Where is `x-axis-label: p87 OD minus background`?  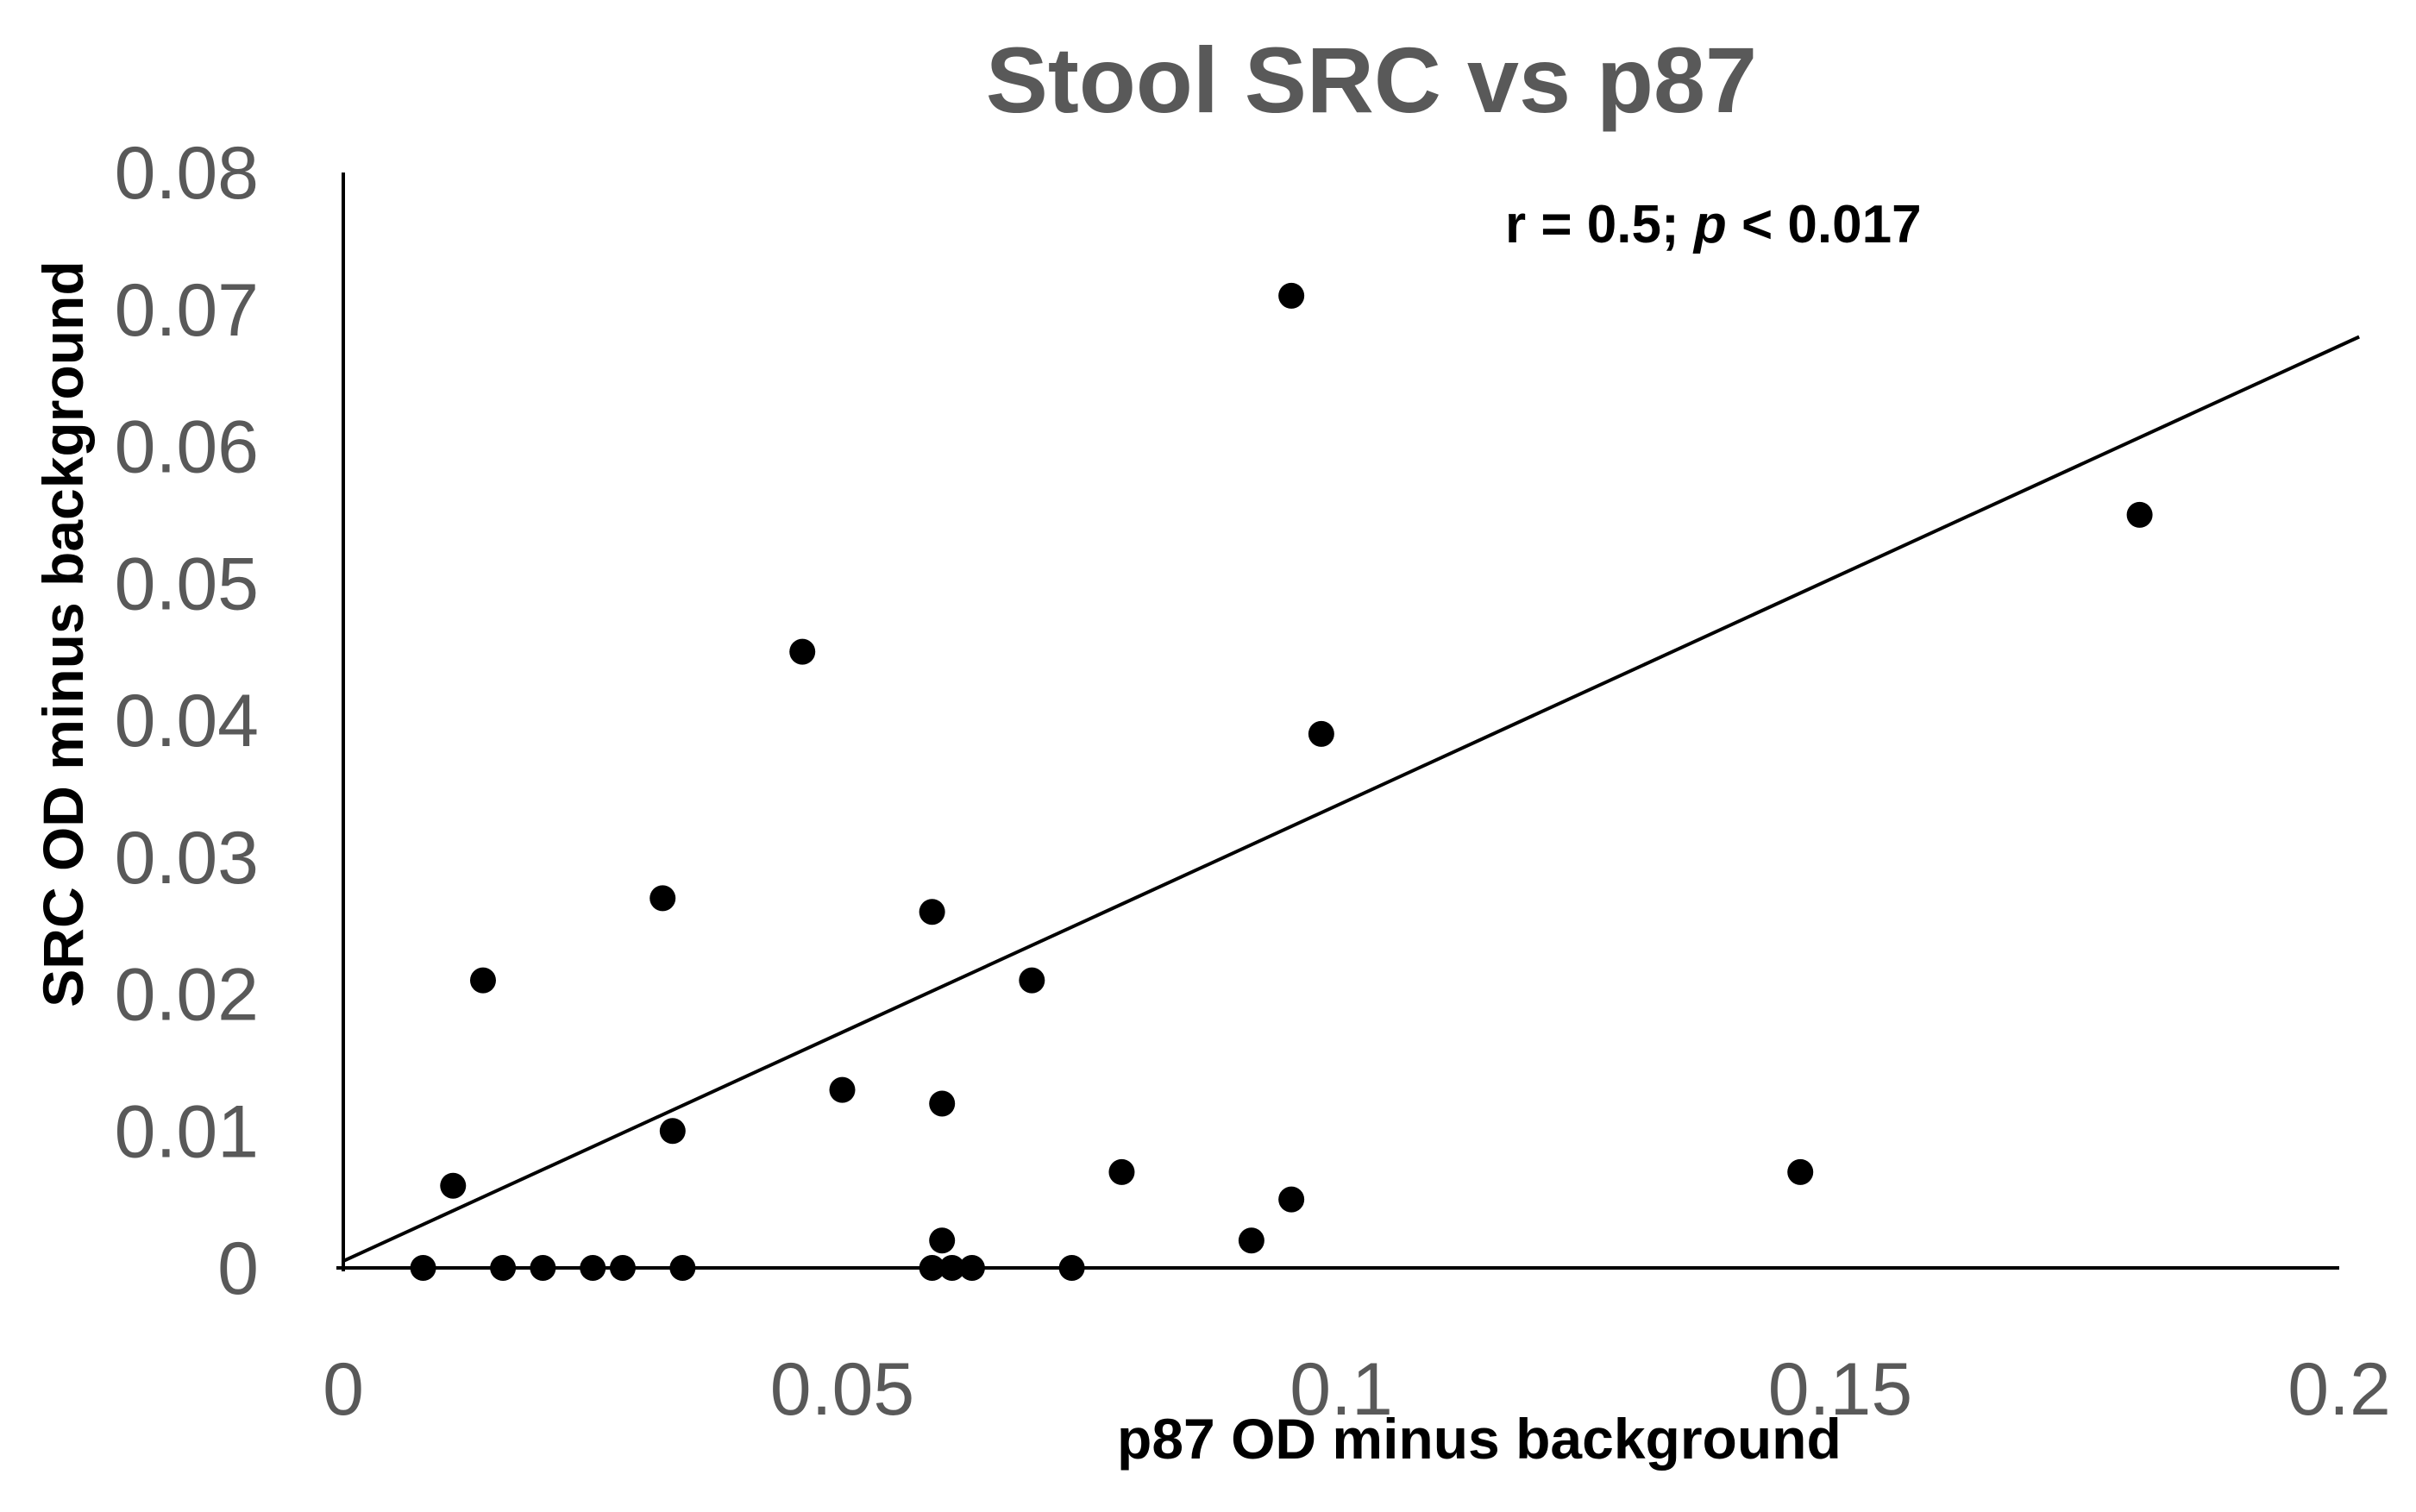 x-axis-label: p87 OD minus background is located at coordinates (1479, 1439).